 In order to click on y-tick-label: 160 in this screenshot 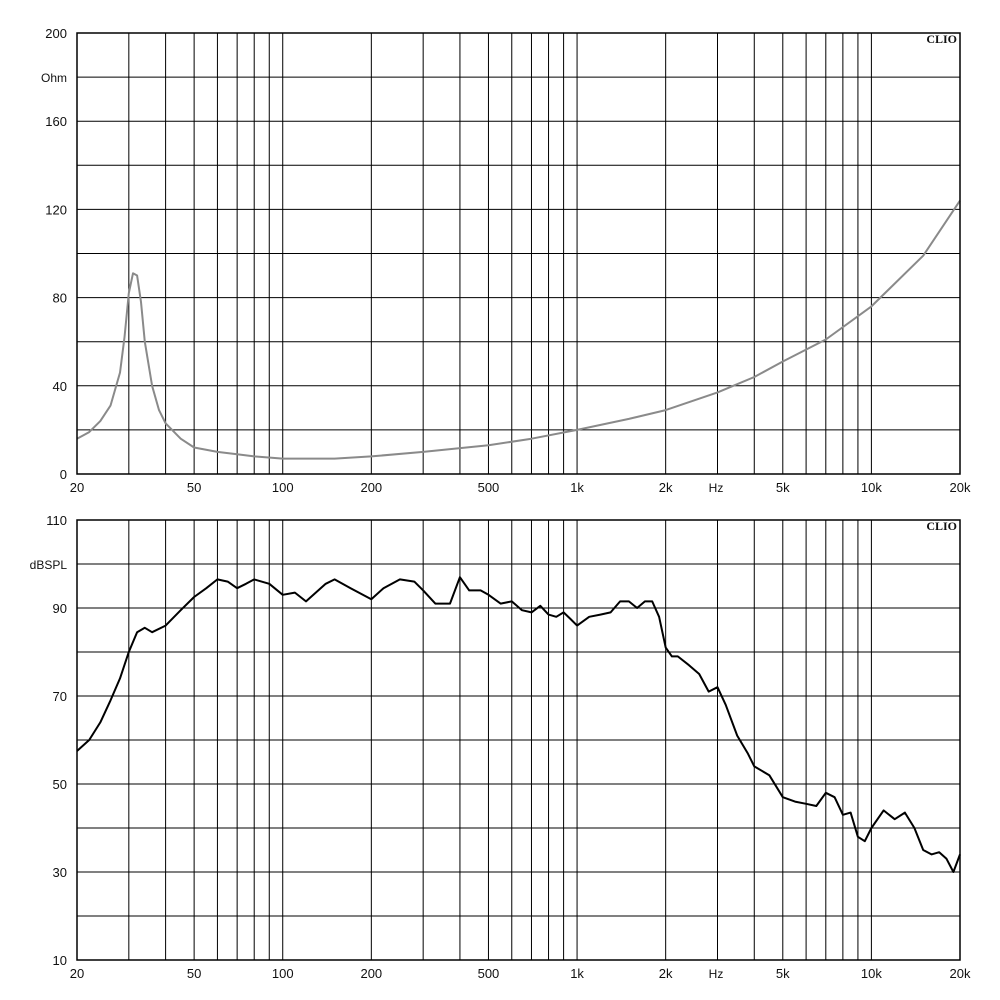, I will do `click(56, 121)`.